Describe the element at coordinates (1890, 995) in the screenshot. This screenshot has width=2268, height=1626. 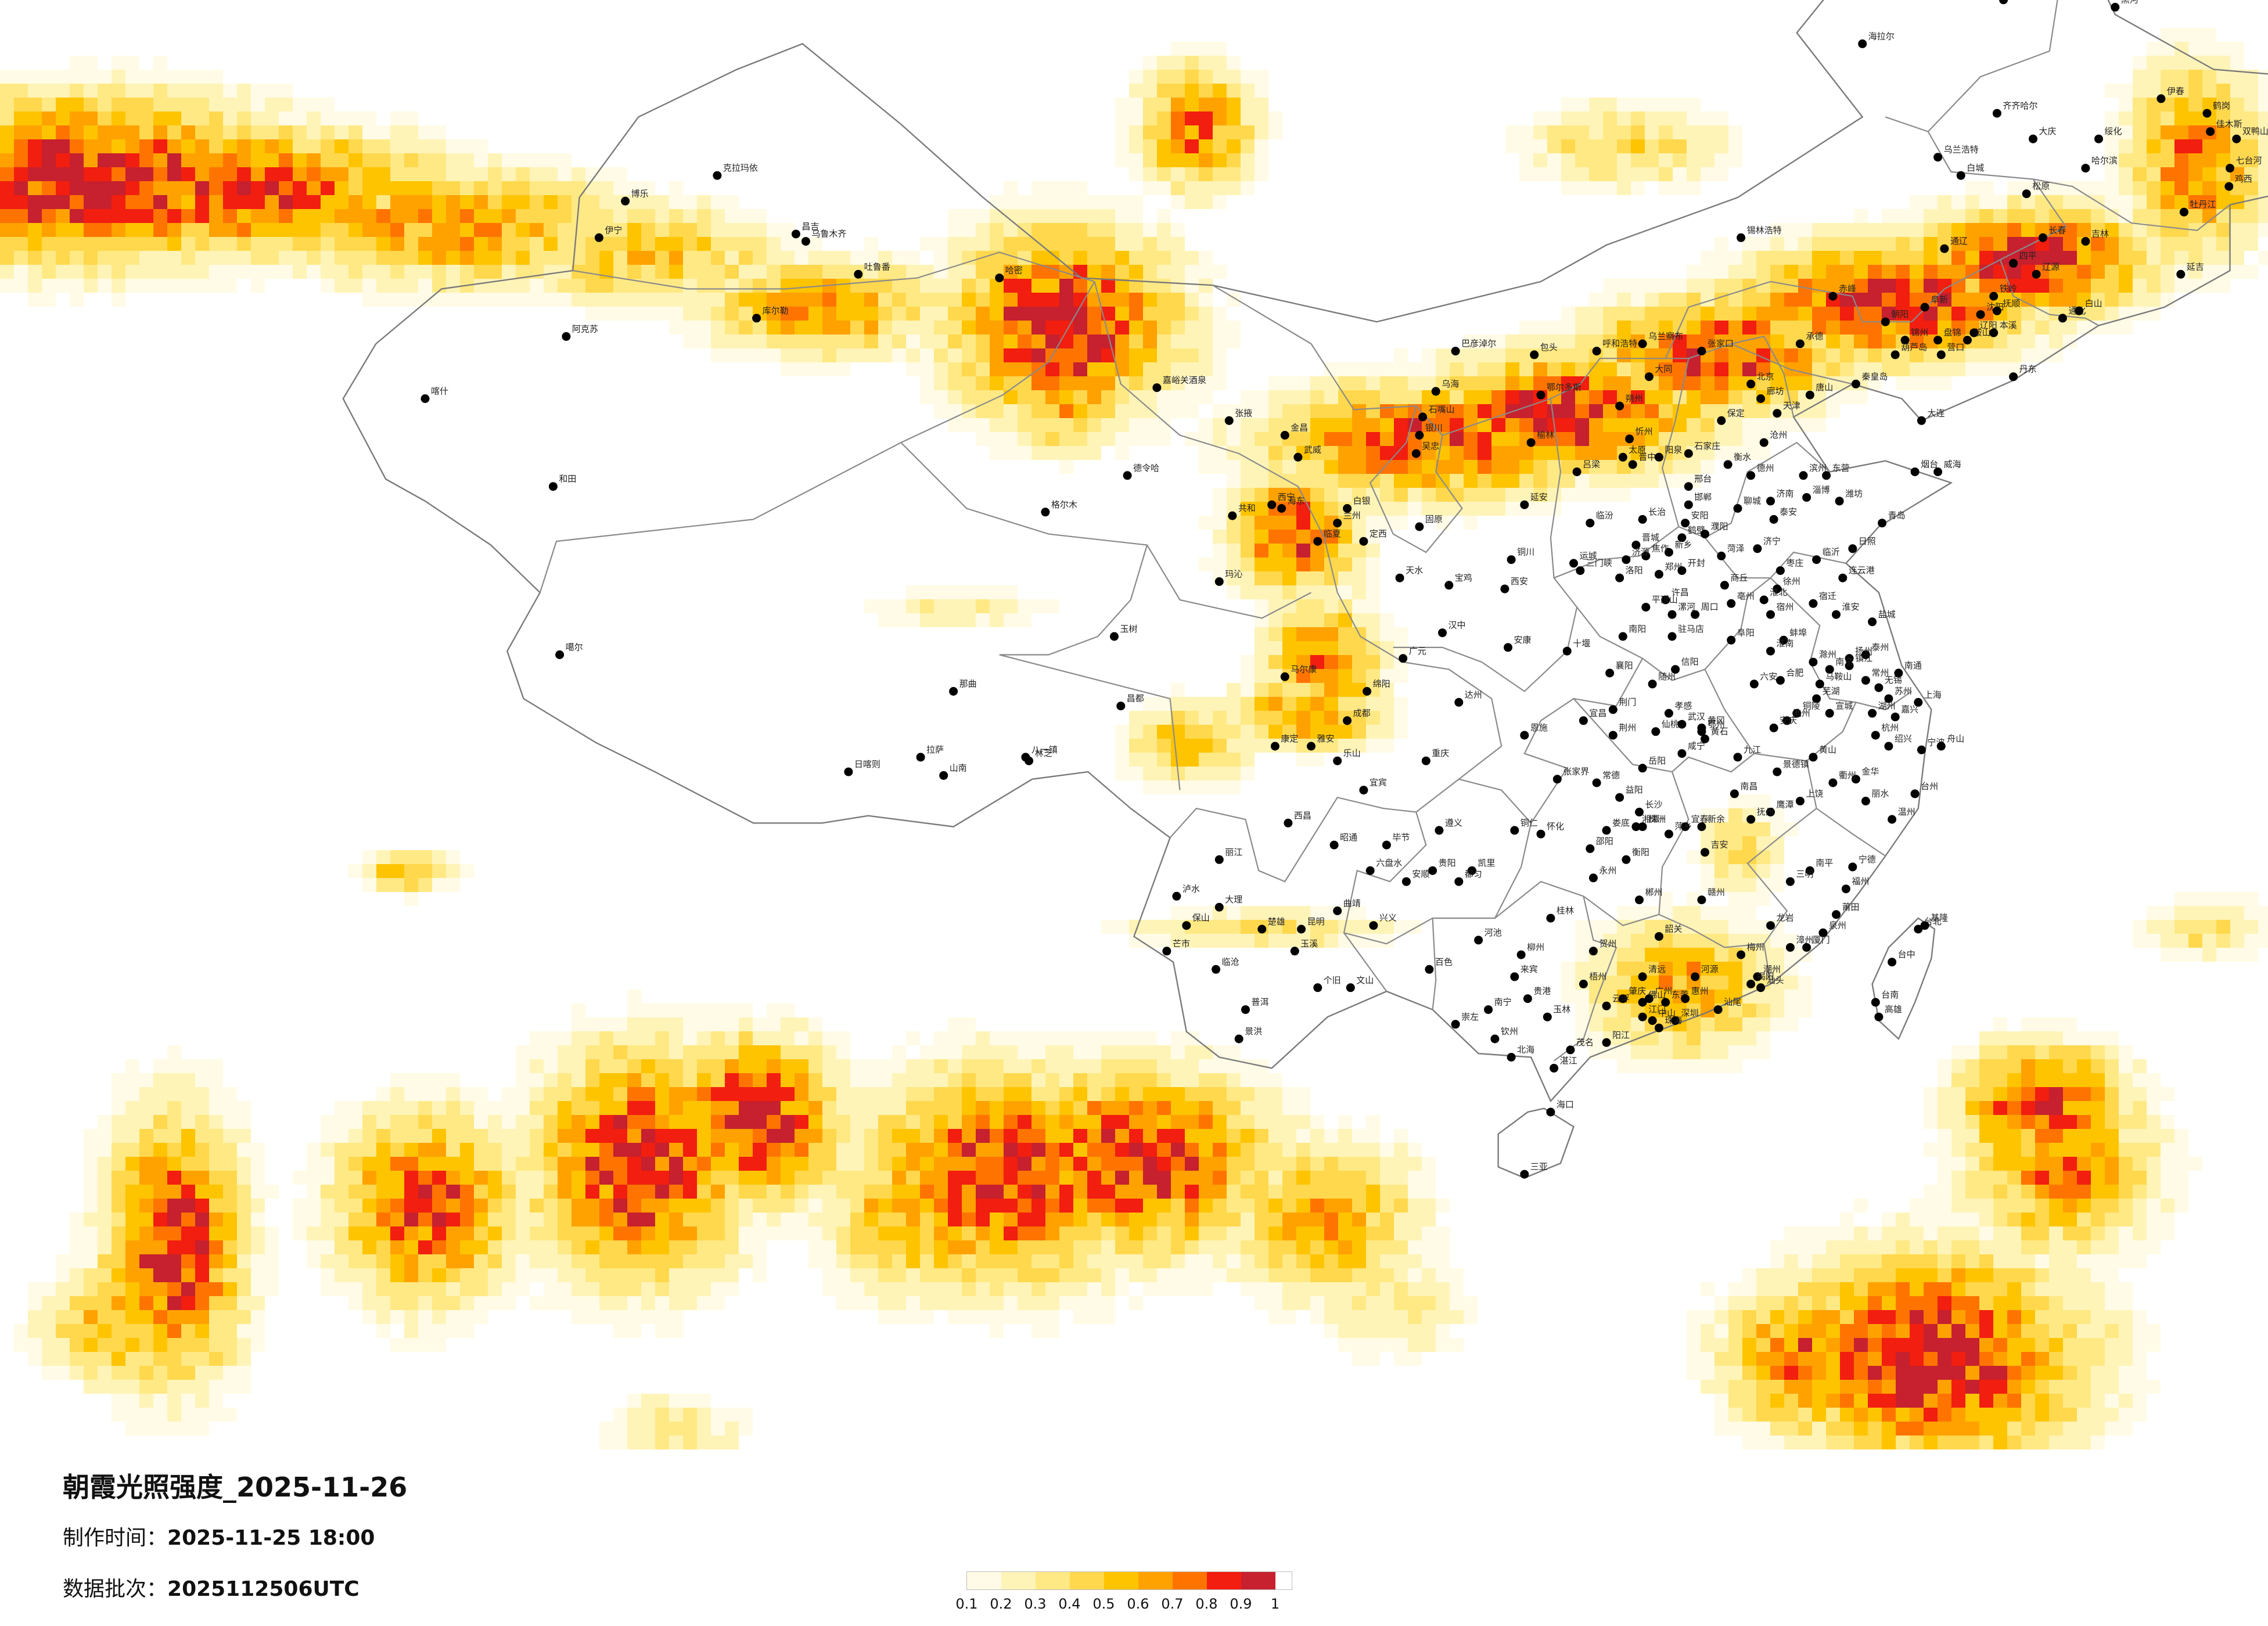
I see `city-label: 台南` at that location.